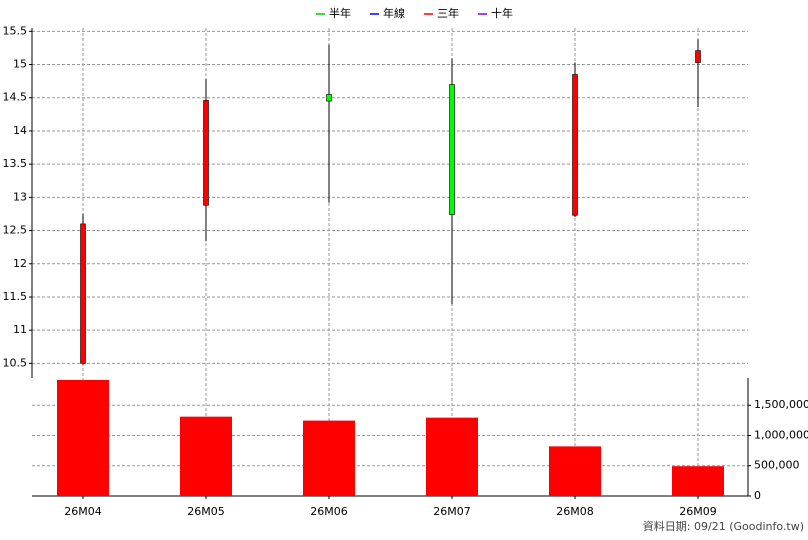  What do you see at coordinates (15, 362) in the screenshot?
I see `y-tick-label: 10.5` at bounding box center [15, 362].